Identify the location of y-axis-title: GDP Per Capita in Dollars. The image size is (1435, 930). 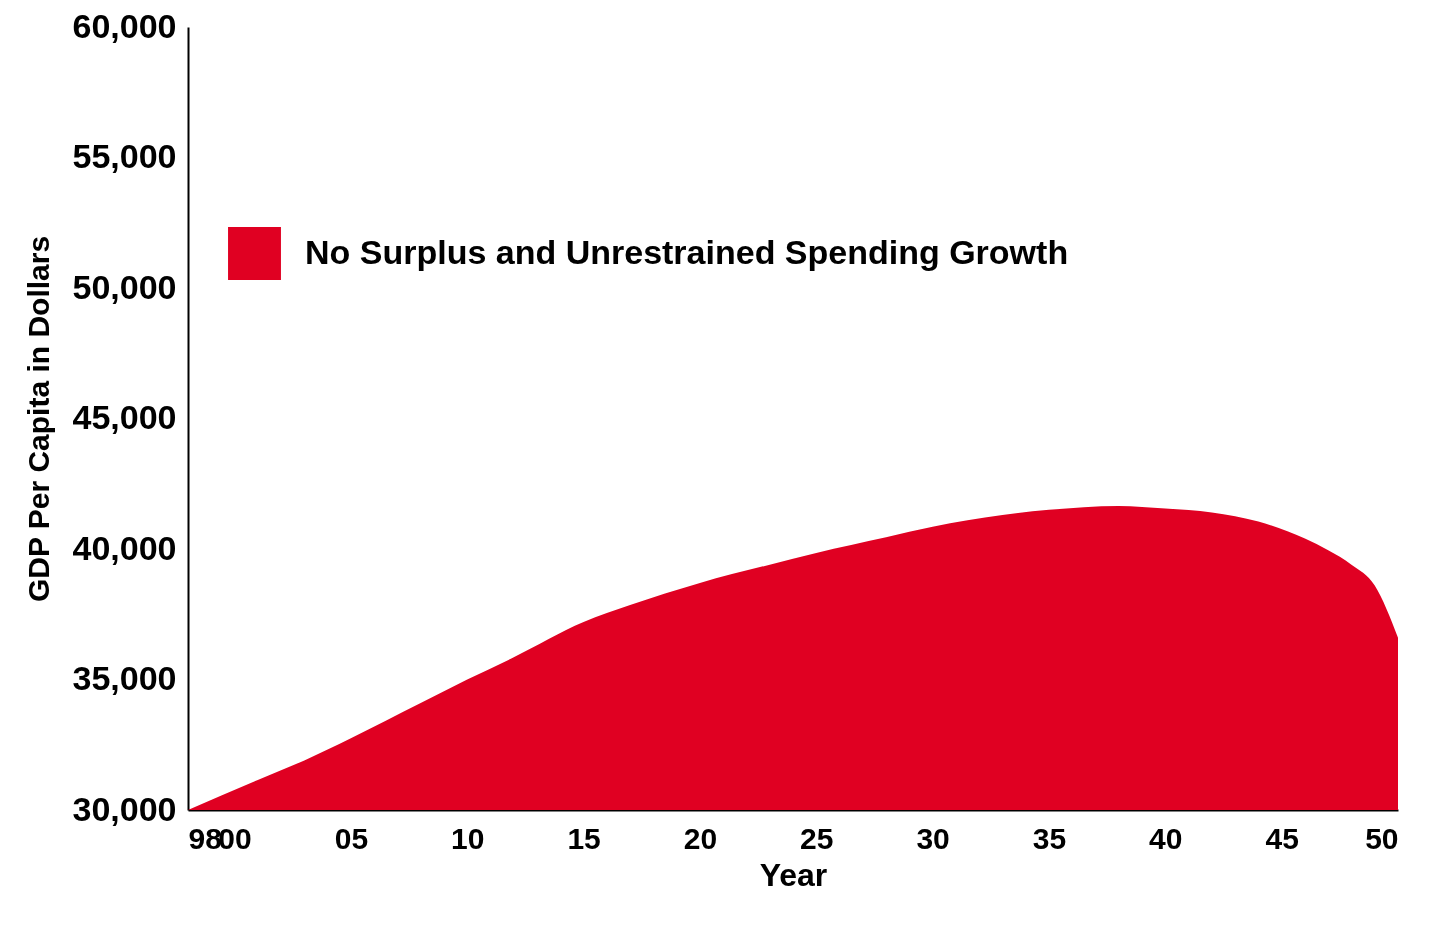
(38, 419).